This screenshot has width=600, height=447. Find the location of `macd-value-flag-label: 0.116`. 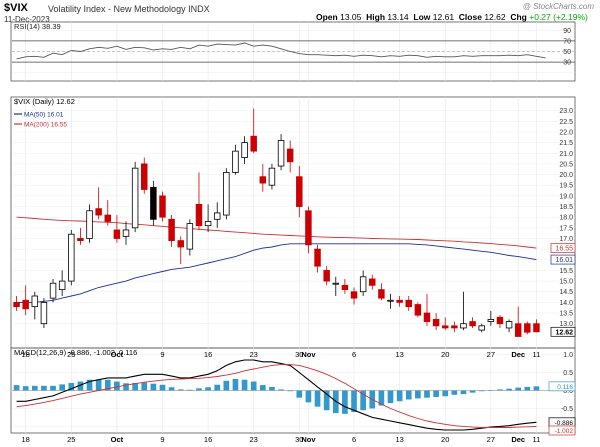

macd-value-flag-label: 0.116 is located at coordinates (565, 387).